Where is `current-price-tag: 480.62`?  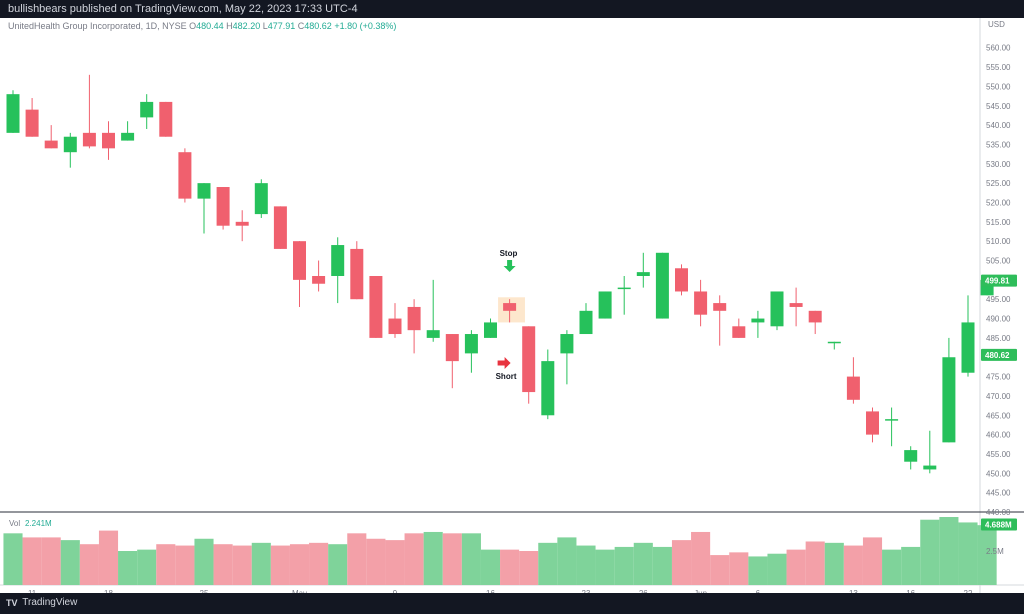
current-price-tag: 480.62 is located at coordinates (997, 355).